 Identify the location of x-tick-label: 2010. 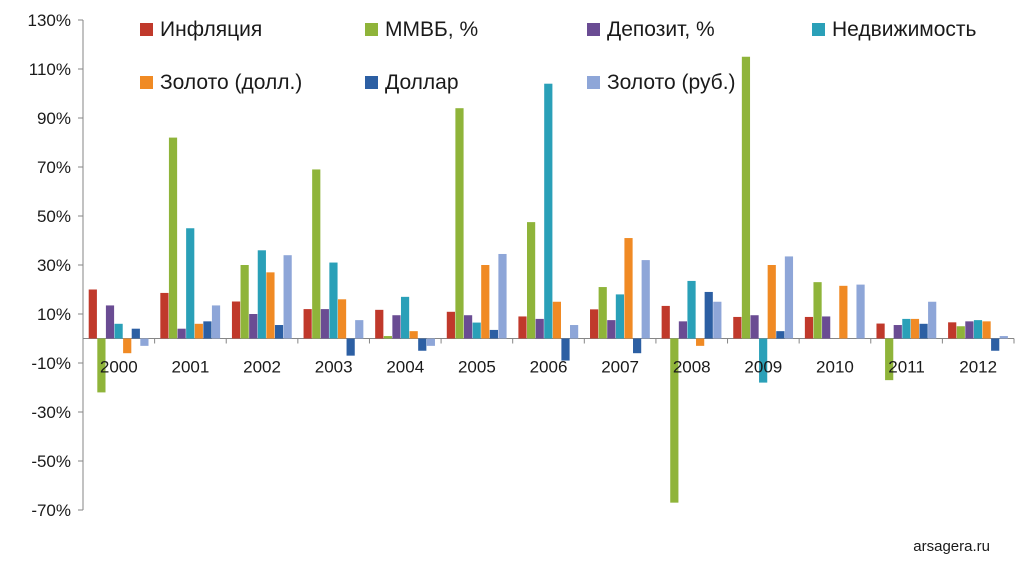
(835, 367).